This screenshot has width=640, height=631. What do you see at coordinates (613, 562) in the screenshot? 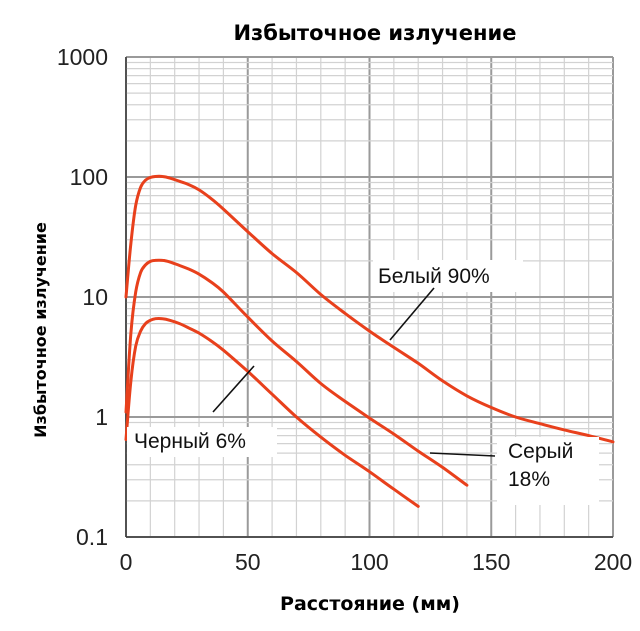
I see `x-tick-label: 200` at bounding box center [613, 562].